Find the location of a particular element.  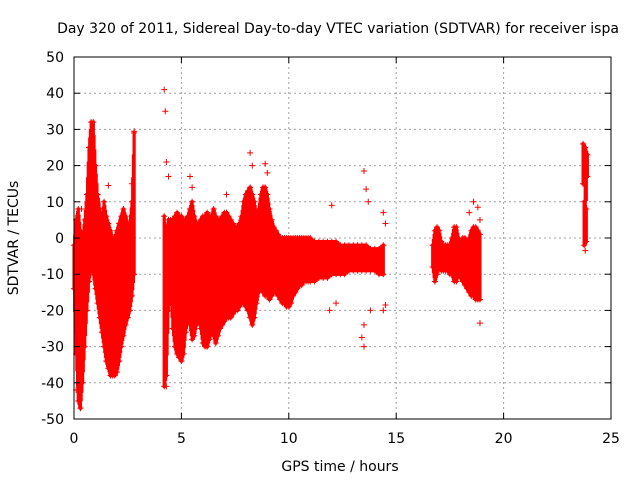

y-tick-label: 30 is located at coordinates (55, 130).